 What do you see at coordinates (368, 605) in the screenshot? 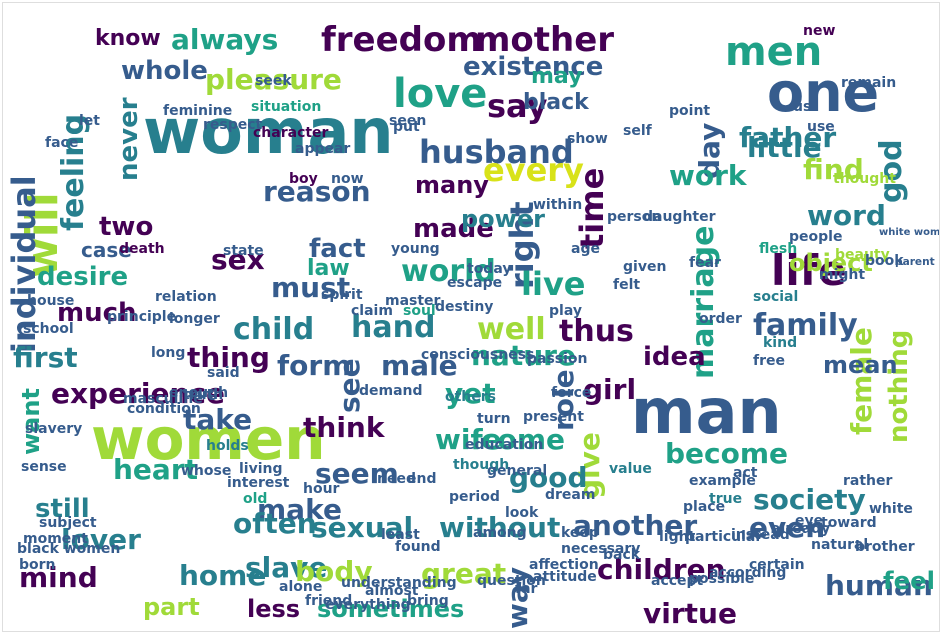
I see `cloud-word: everything` at bounding box center [368, 605].